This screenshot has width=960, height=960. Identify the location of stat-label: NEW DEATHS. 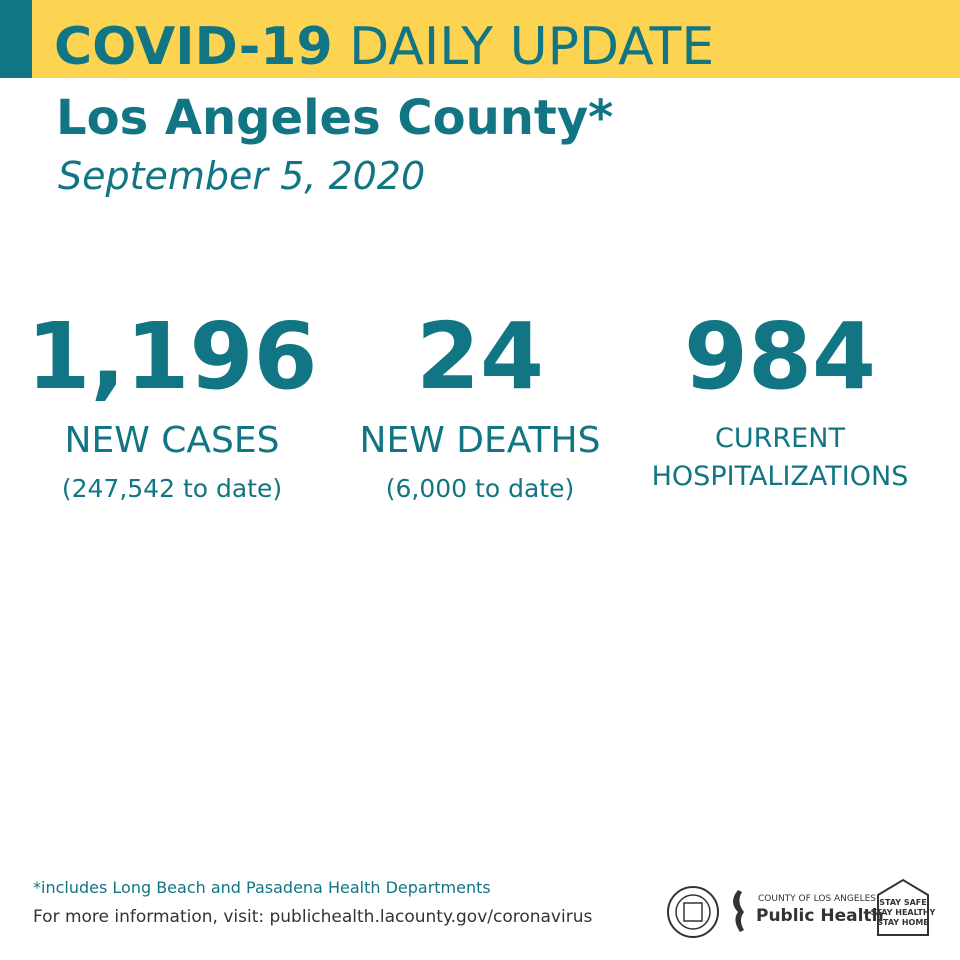
(480, 440).